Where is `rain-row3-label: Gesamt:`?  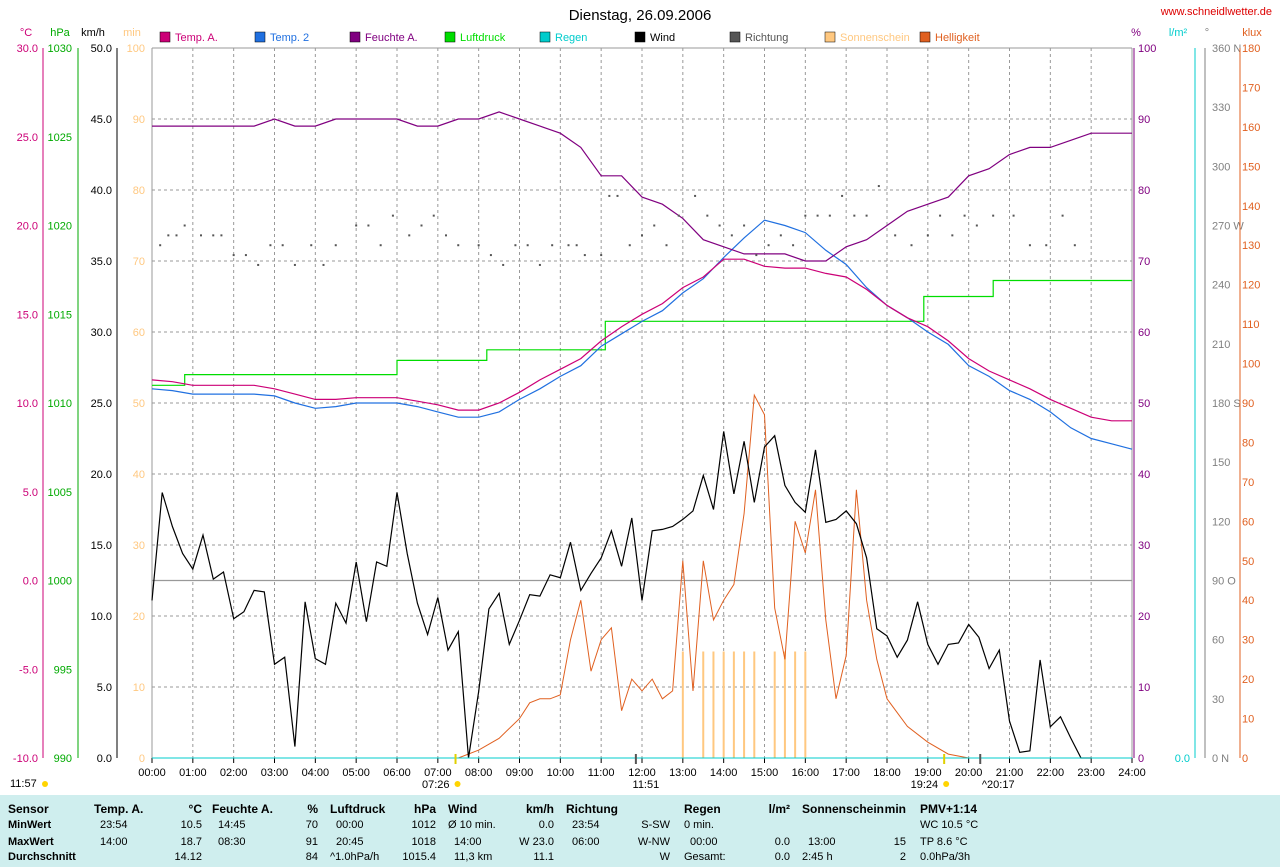 rain-row3-label: Gesamt: is located at coordinates (705, 857).